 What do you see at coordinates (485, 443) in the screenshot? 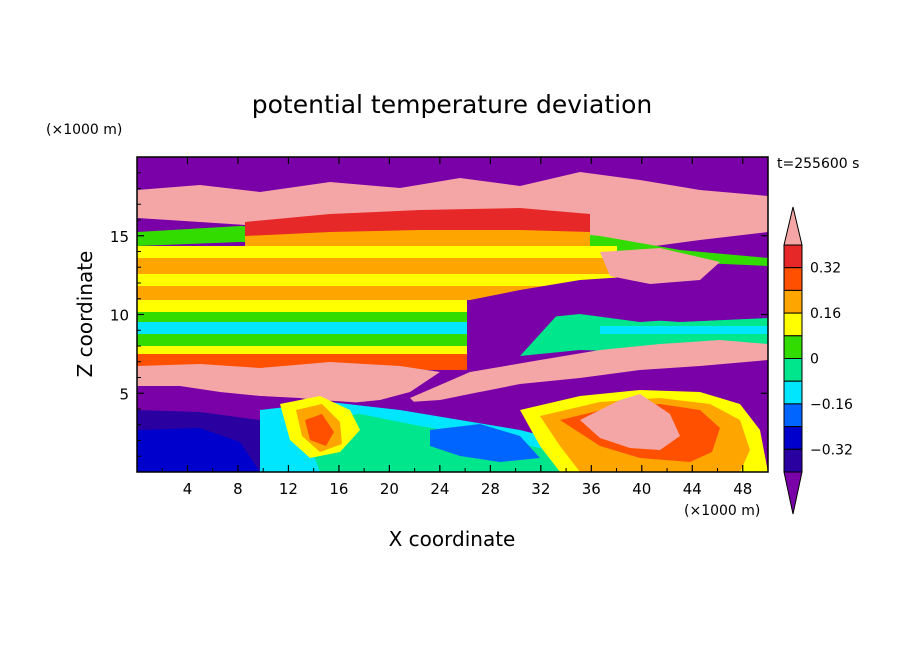
I see `lower-blue-right` at bounding box center [485, 443].